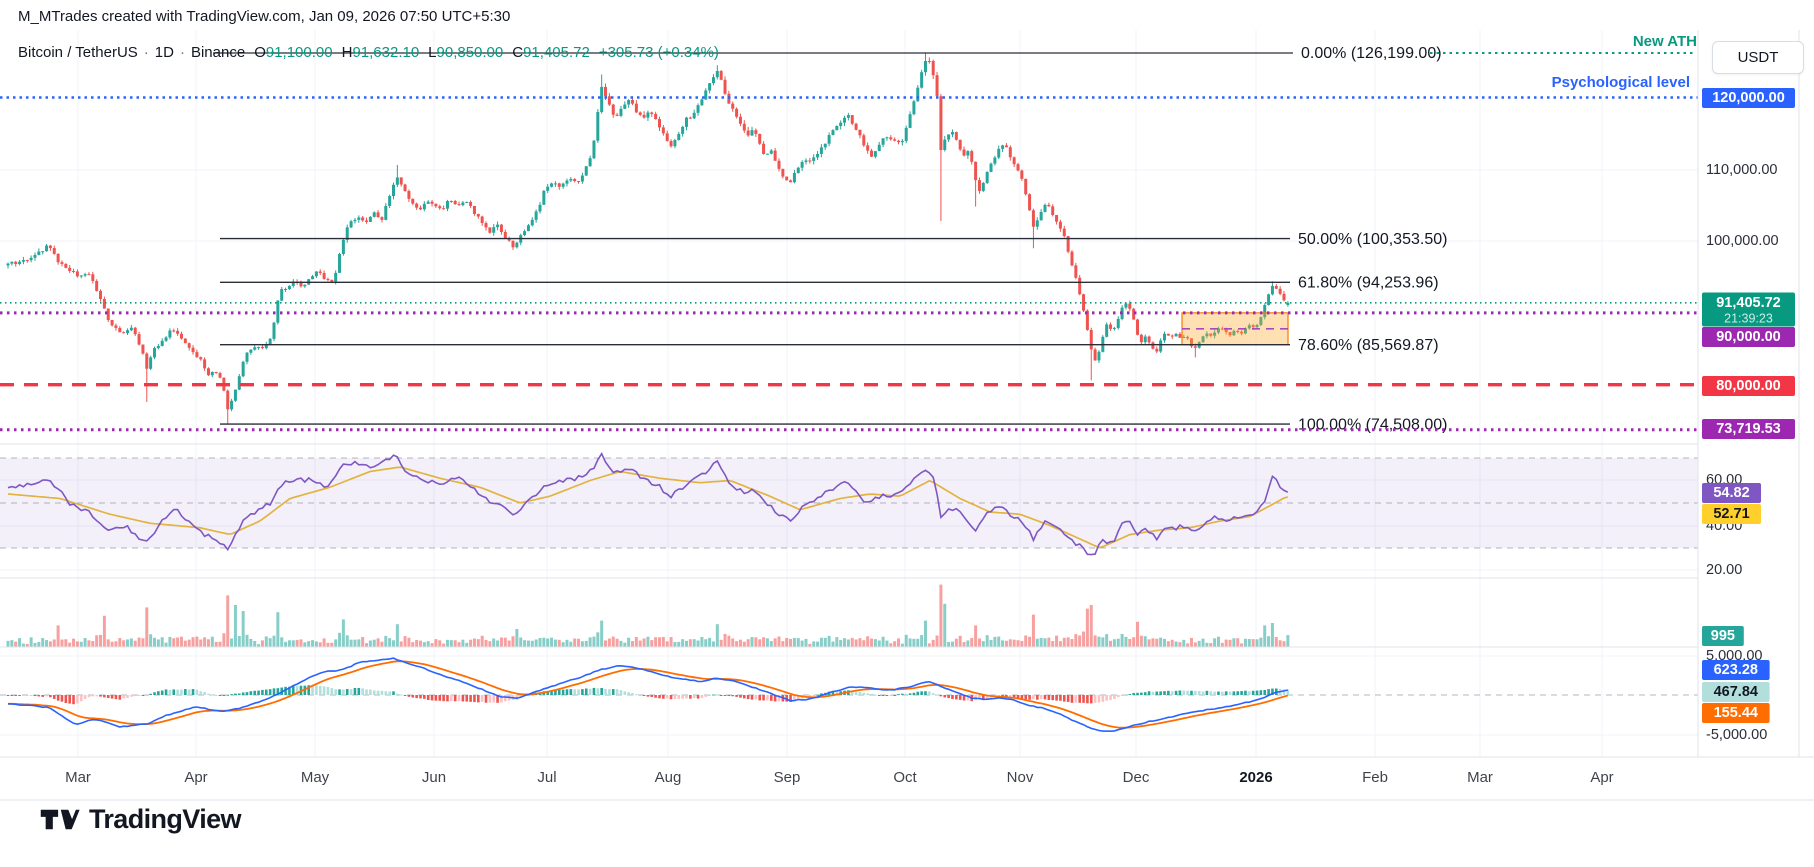  I want to click on new-ath-label: New ATH, so click(1664, 41).